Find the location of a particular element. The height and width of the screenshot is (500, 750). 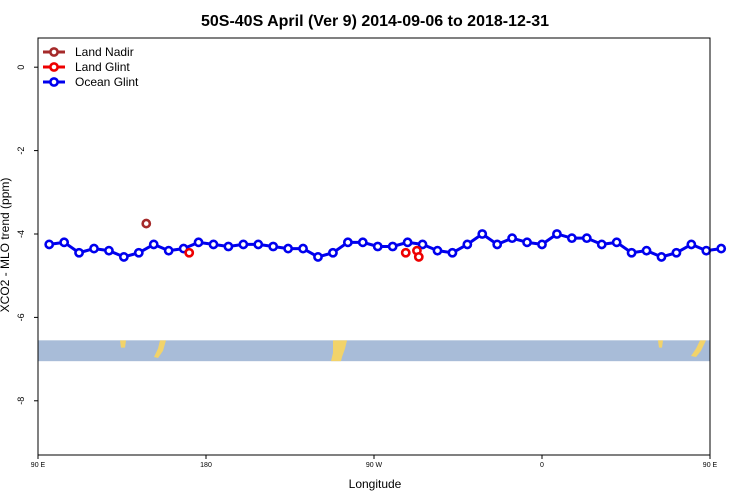

series-land-nadir is located at coordinates (146, 223).